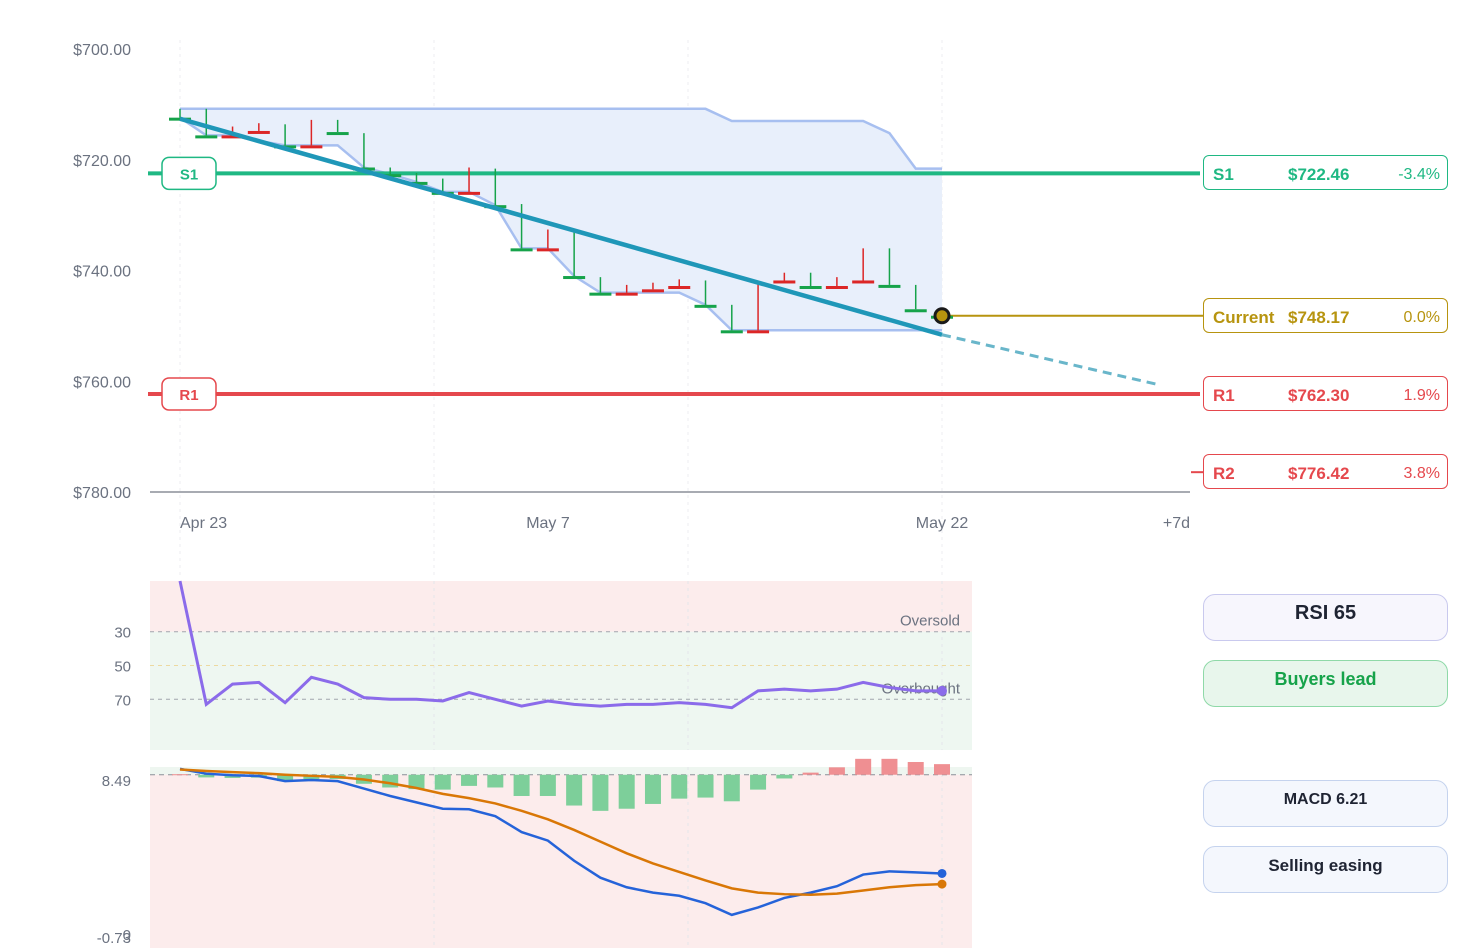 The image size is (1461, 948). I want to click on macd-positive-zone, so click(561, 771).